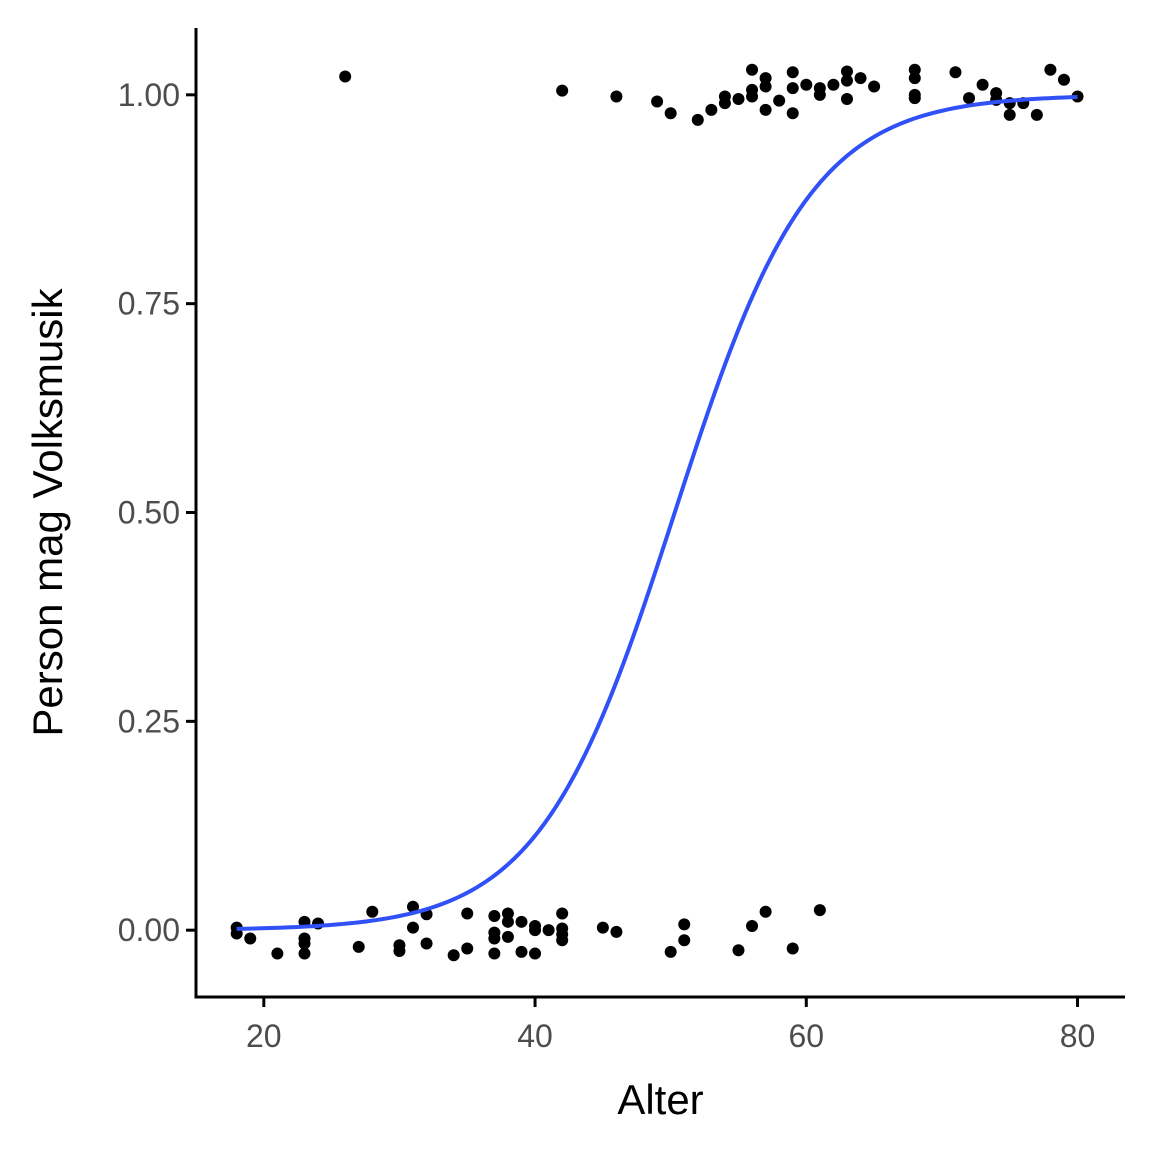 The image size is (1152, 1152). What do you see at coordinates (149, 930) in the screenshot?
I see `y-tick-label: 0.00` at bounding box center [149, 930].